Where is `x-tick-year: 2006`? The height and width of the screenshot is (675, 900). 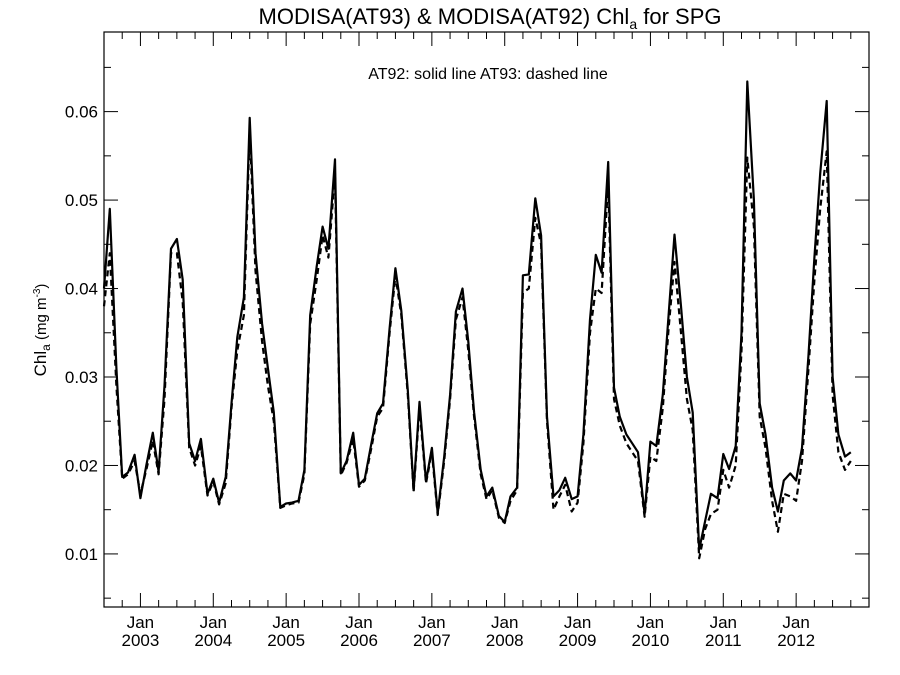
x-tick-year: 2006 is located at coordinates (359, 640).